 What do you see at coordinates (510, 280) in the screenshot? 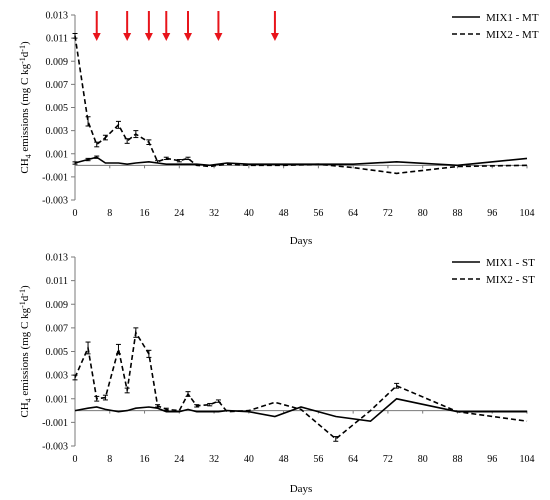
I see `legend-label: MIX2 - ST` at bounding box center [510, 280].